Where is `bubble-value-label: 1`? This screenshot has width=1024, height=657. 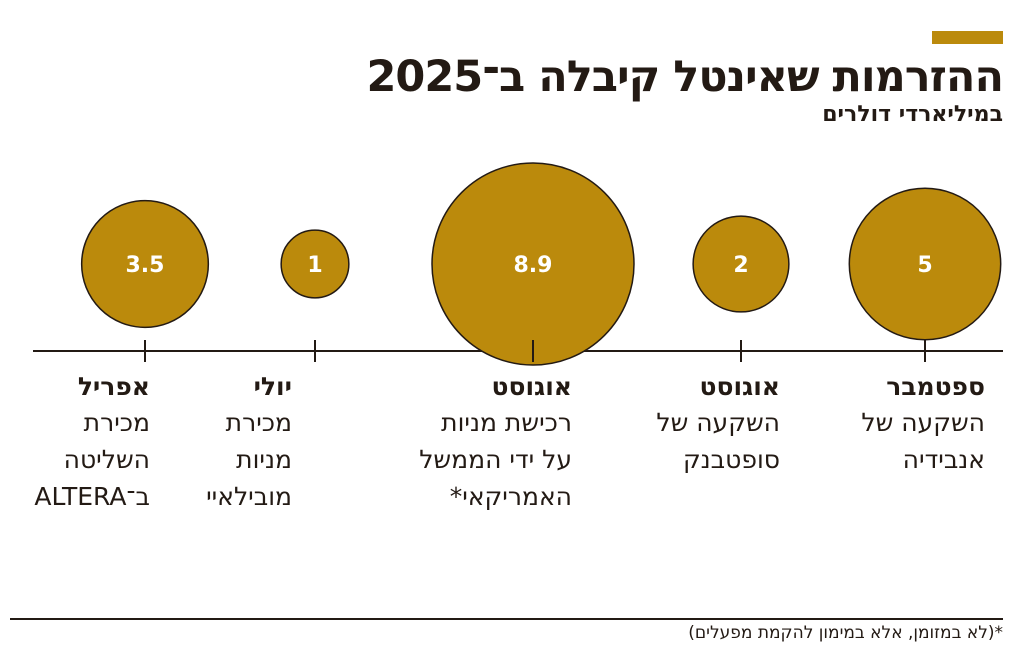
bubble-value-label: 1 is located at coordinates (314, 265).